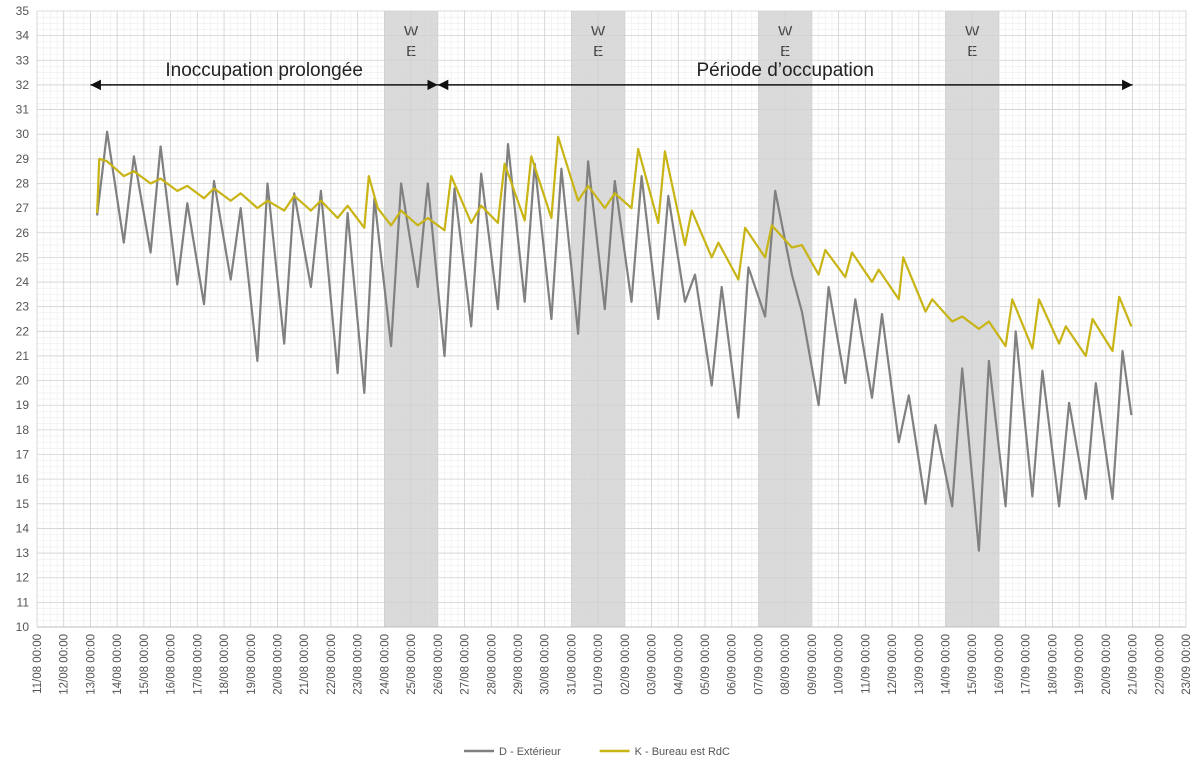  I want to click on x-tick-label: 21/08 00:00, so click(305, 664).